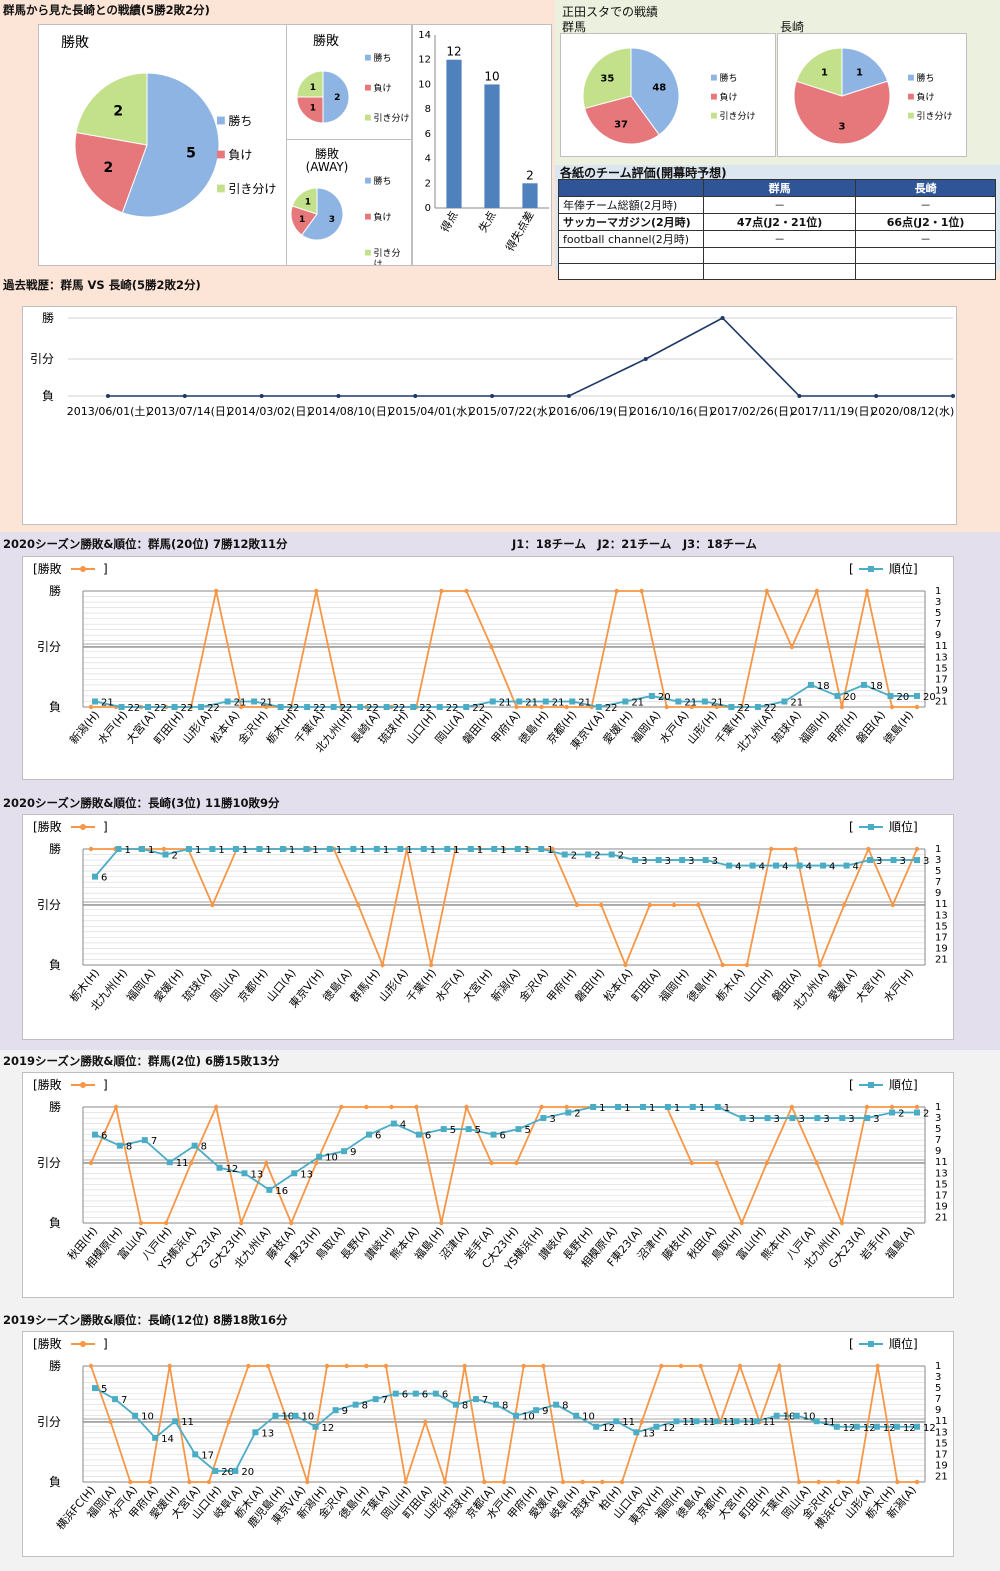  I want to click on x-tick-label: 得点, so click(449, 222).